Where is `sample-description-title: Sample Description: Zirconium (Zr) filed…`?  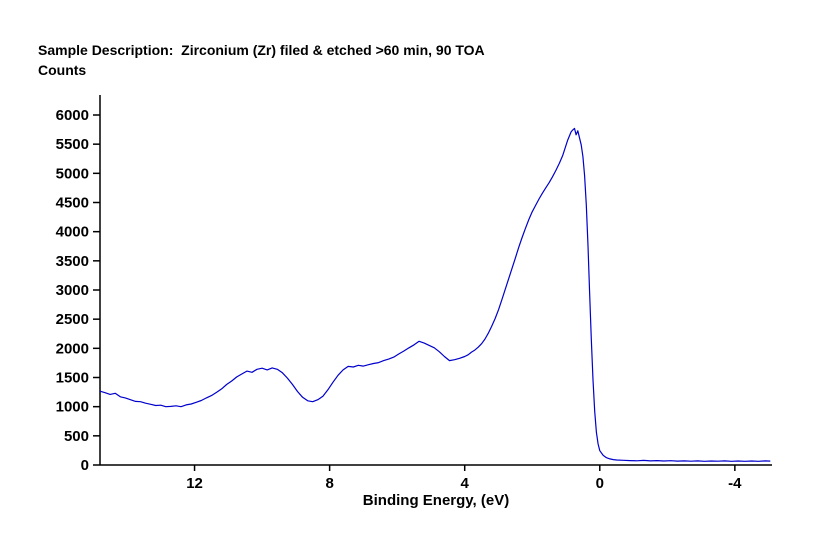 sample-description-title: Sample Description: Zirconium (Zr) filed… is located at coordinates (261, 50).